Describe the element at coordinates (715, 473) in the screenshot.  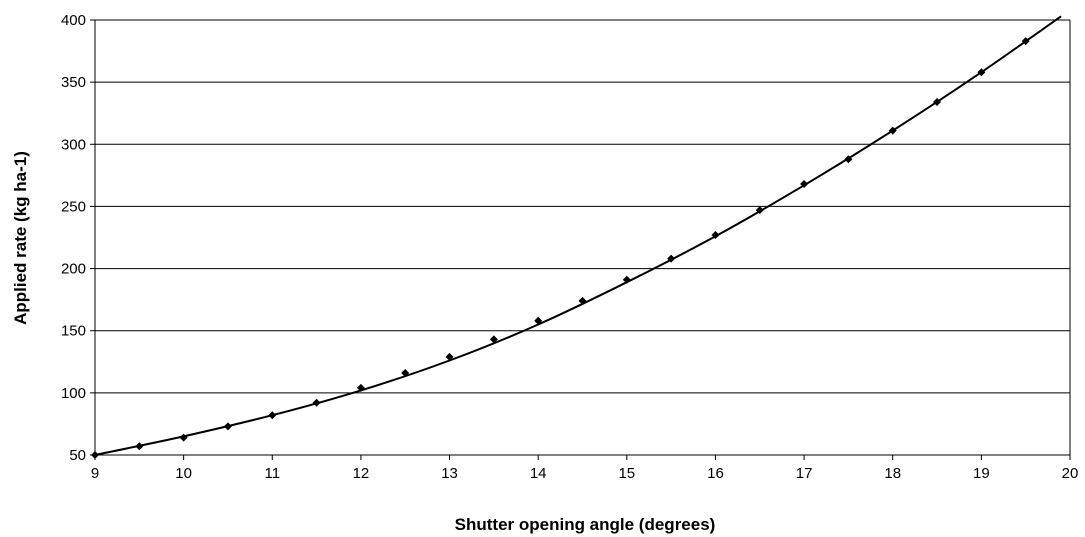
I see `x-tick-label: 16` at that location.